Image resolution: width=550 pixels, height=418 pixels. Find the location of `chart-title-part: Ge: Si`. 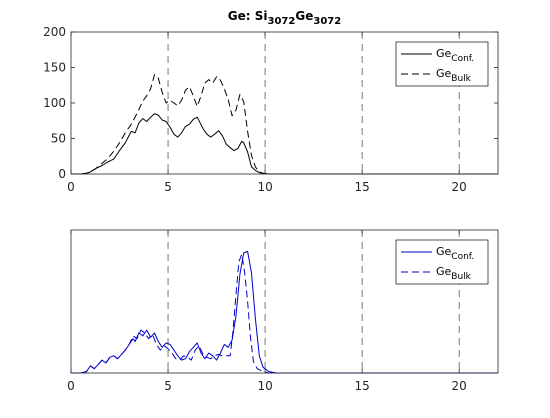

chart-title-part: Ge: Si is located at coordinates (248, 16).